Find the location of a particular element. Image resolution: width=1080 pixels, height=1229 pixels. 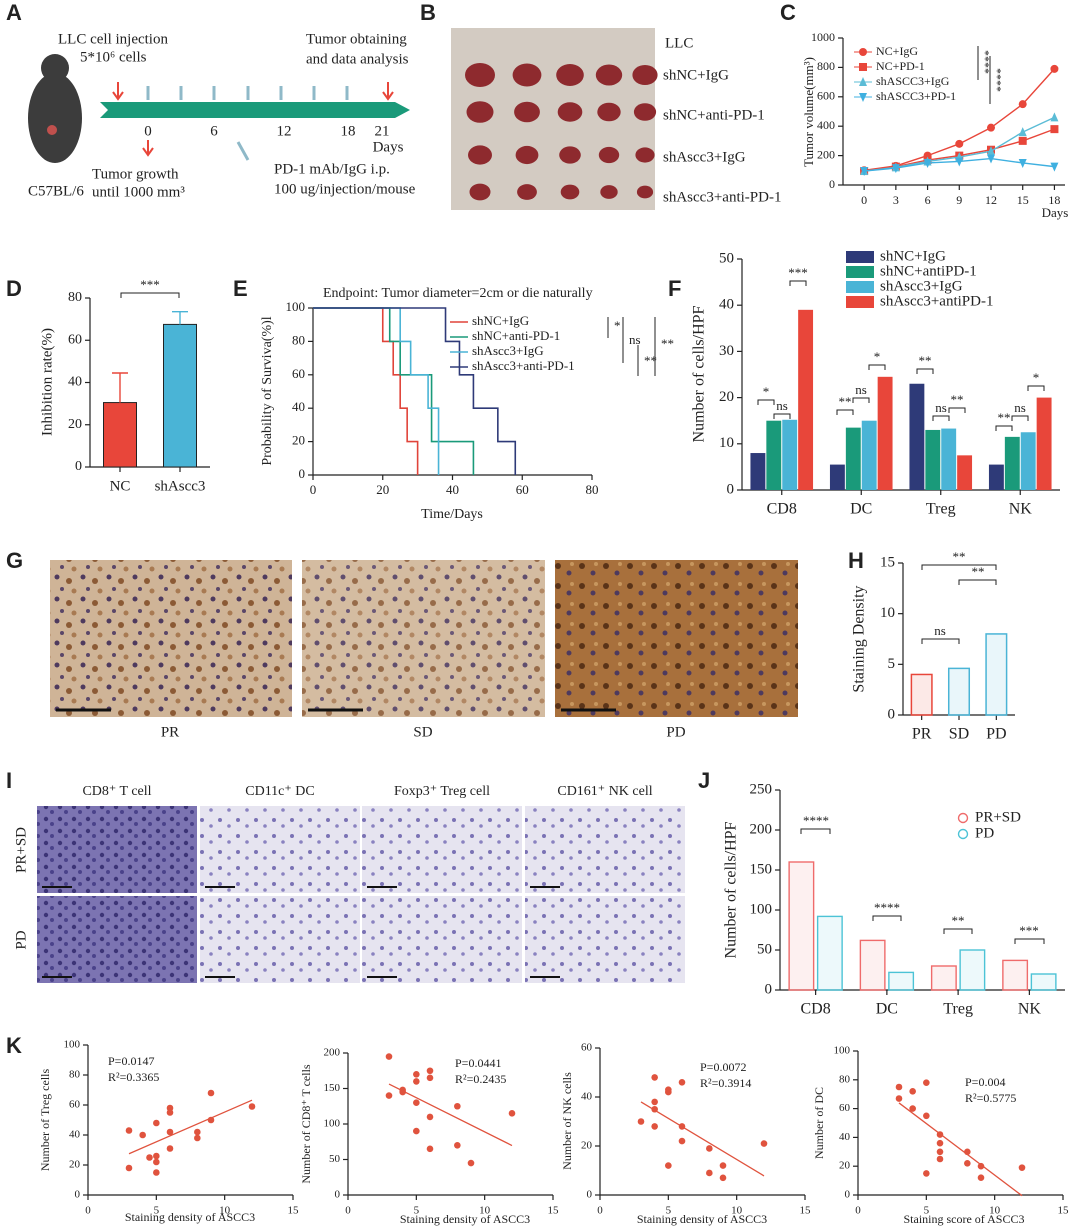

column-title: CD161⁺ NK cell is located at coordinates (604, 791).